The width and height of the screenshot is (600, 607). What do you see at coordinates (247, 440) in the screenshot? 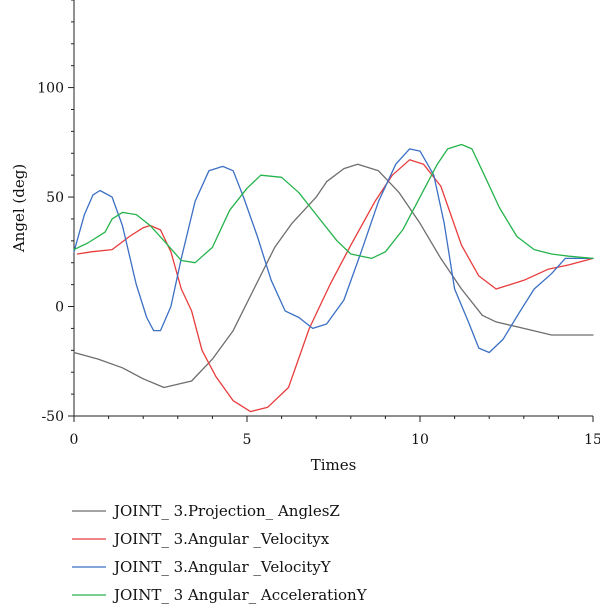
I see `x-tick-label: 5` at bounding box center [247, 440].